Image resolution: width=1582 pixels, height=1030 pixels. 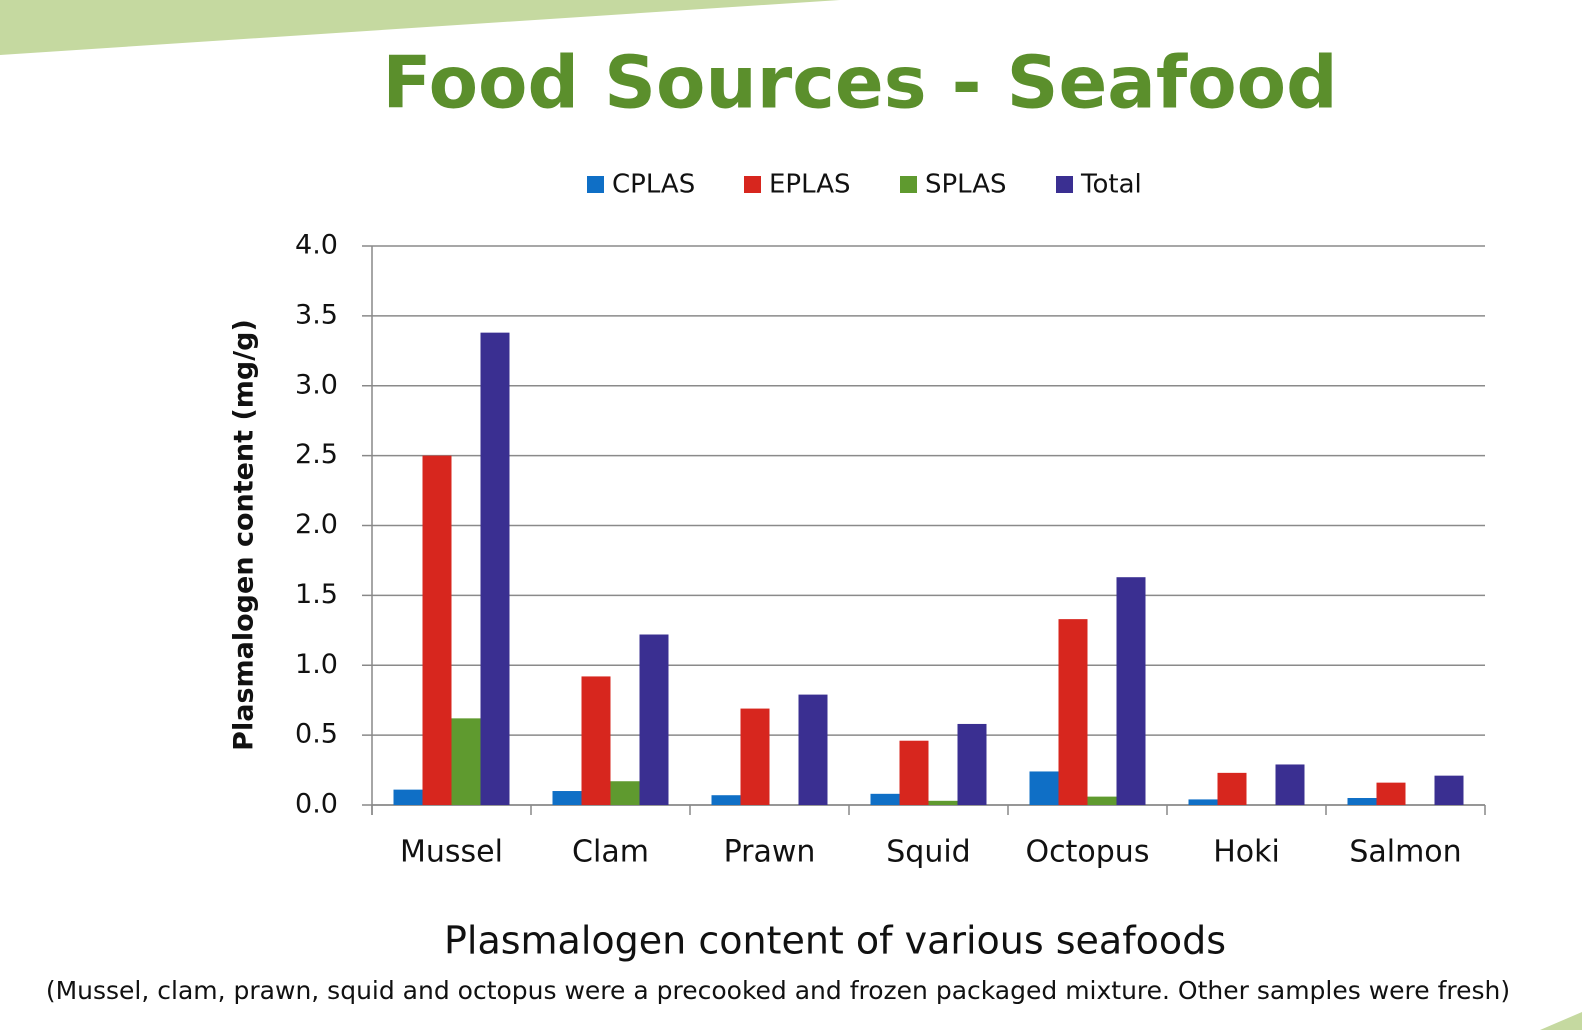 I want to click on x-tick-label: Octopus, so click(x=1088, y=852).